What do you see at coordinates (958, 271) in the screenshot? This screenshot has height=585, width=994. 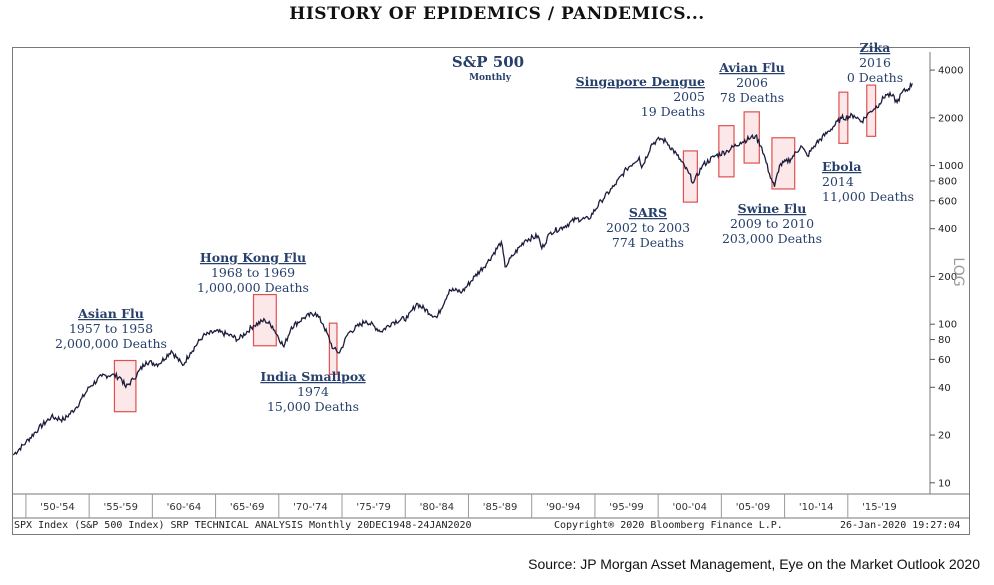 I see `y-axis-label: LOG` at bounding box center [958, 271].